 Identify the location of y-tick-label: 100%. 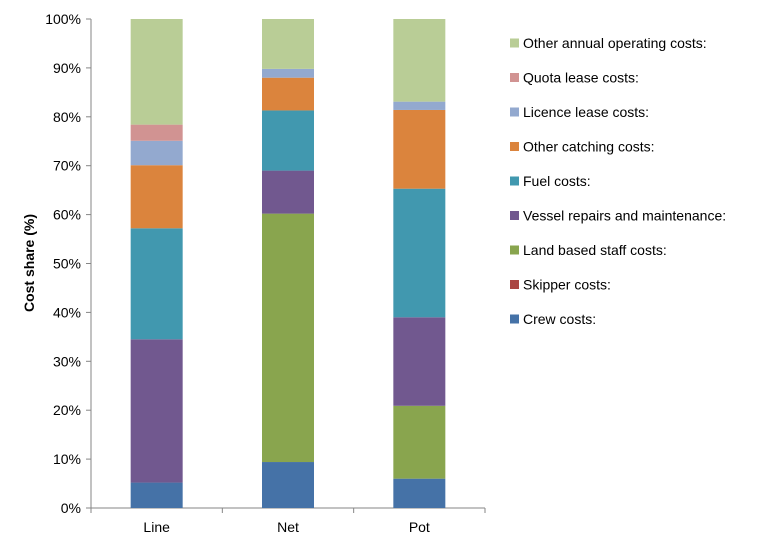
(63, 19).